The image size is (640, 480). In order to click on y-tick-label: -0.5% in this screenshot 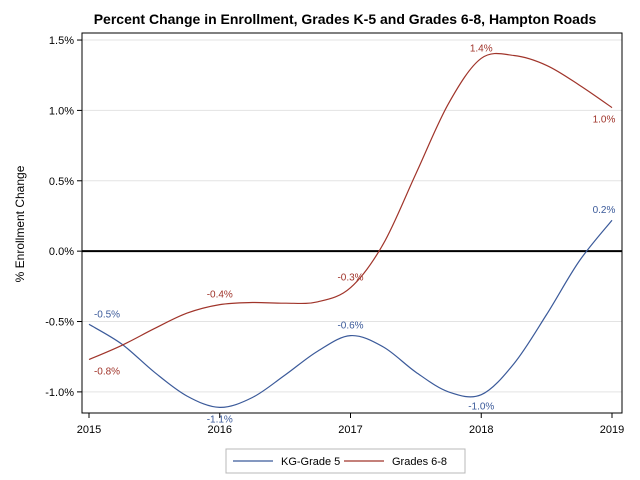, I will do `click(59, 323)`.